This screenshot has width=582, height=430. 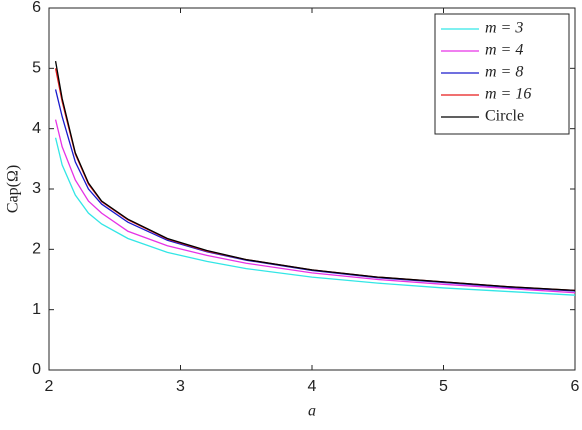 I want to click on x-tick-label: 2, so click(x=49, y=386).